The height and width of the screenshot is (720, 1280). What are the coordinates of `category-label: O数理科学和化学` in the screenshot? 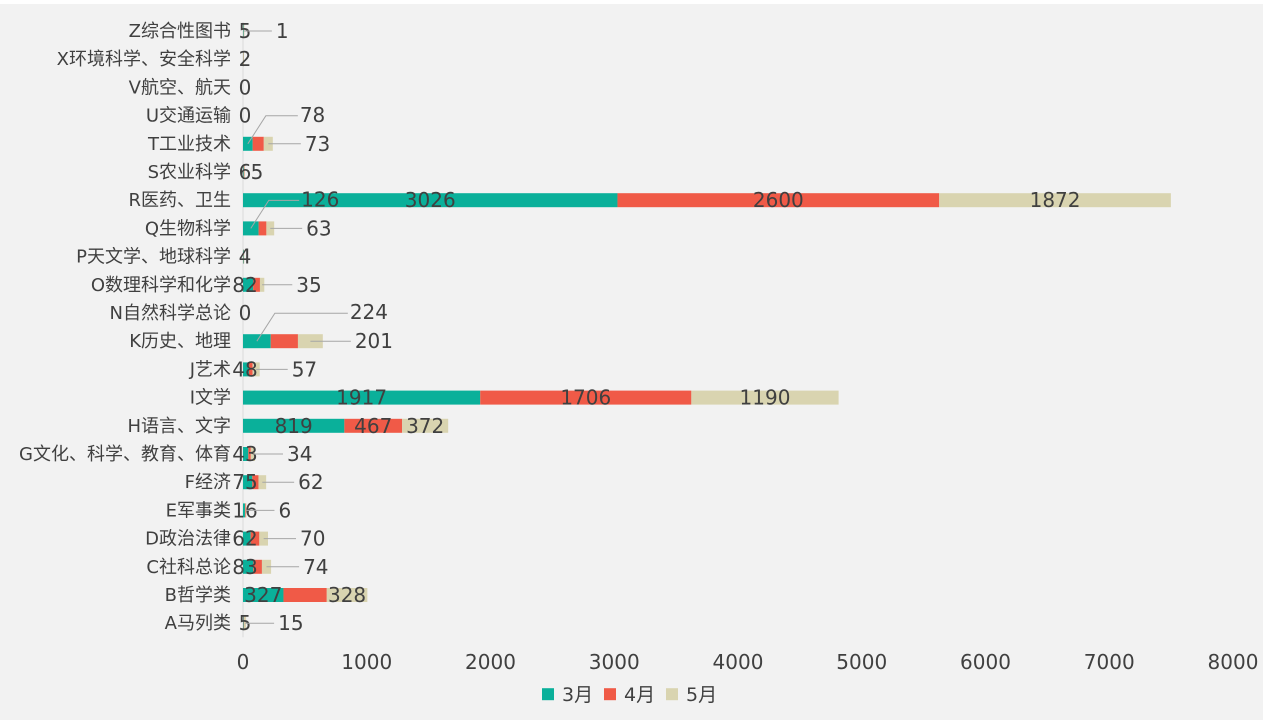 It's located at (161, 285).